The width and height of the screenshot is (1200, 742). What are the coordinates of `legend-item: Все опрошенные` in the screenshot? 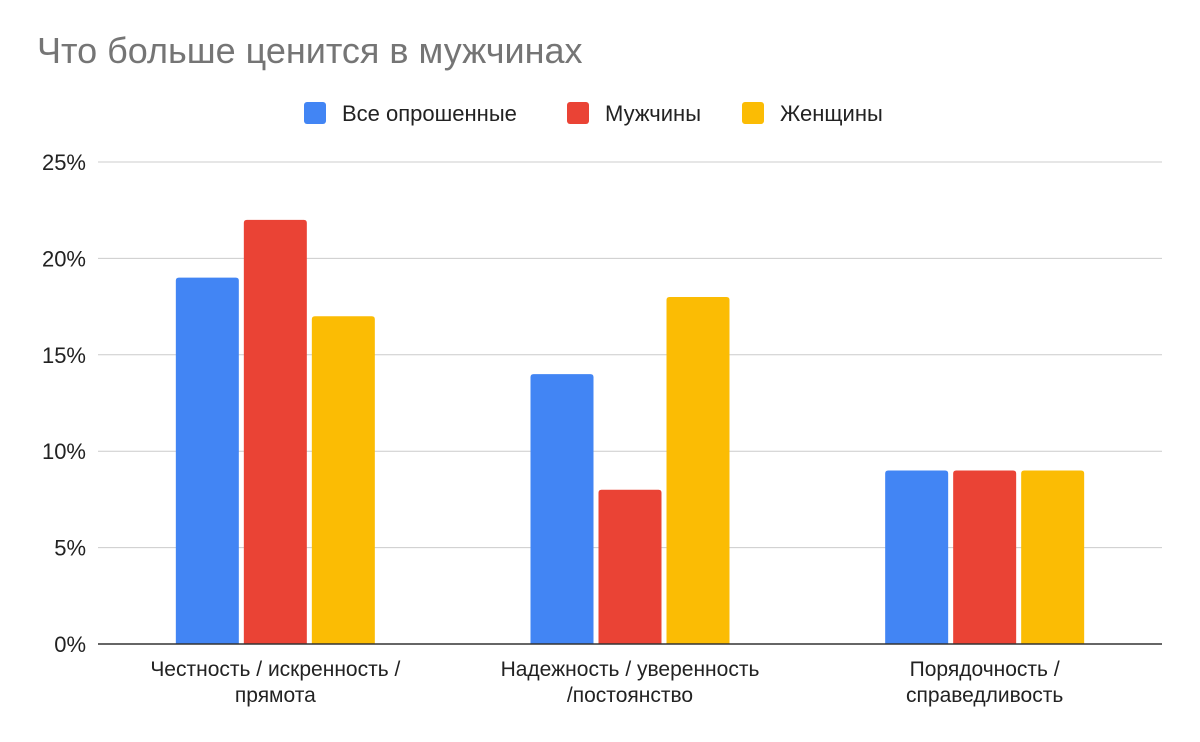 It's located at (410, 113).